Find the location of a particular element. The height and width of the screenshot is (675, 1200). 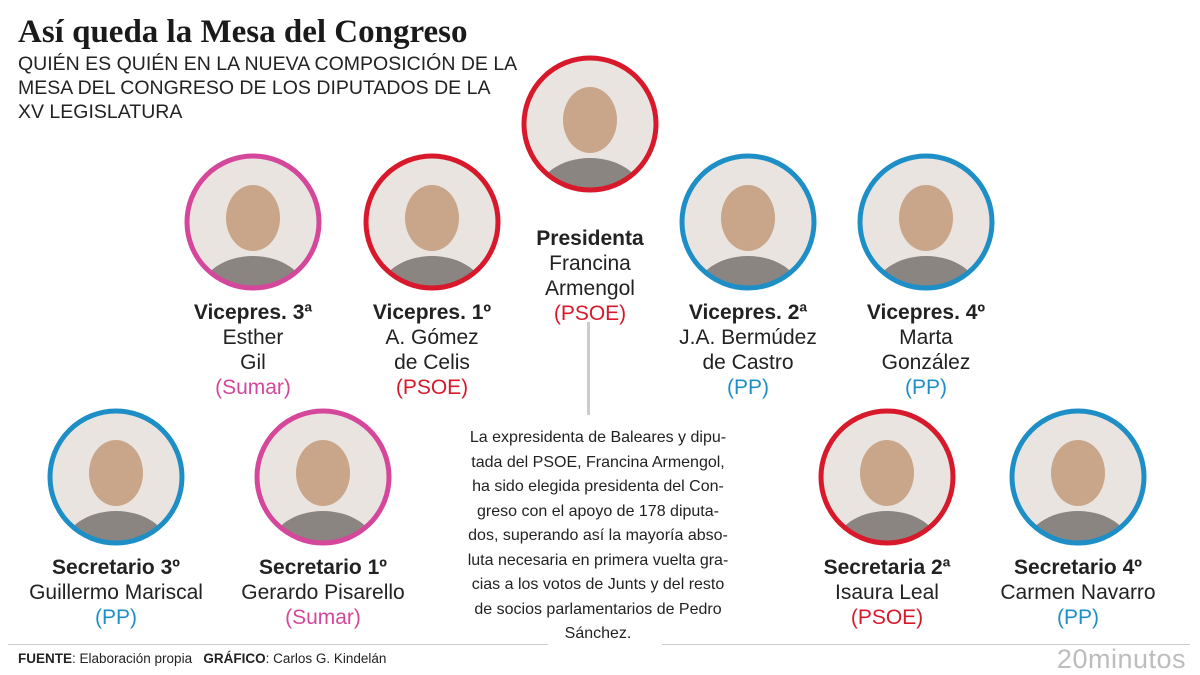

paragraph-line: luta necesaria en primera vuelta gra- is located at coordinates (598, 560).